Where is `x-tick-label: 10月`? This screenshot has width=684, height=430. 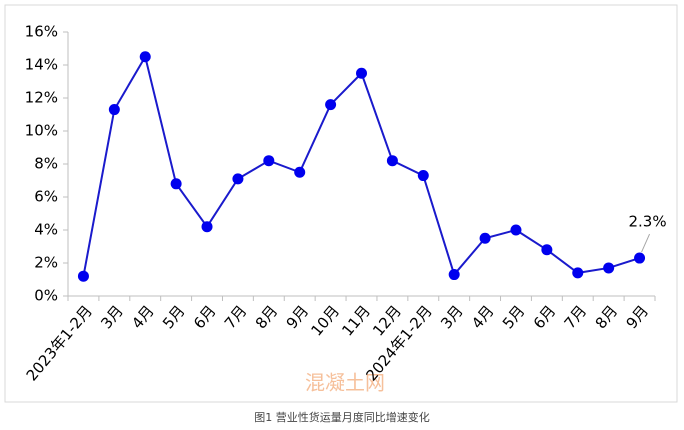
x-tick-label: 10月 is located at coordinates (325, 321).